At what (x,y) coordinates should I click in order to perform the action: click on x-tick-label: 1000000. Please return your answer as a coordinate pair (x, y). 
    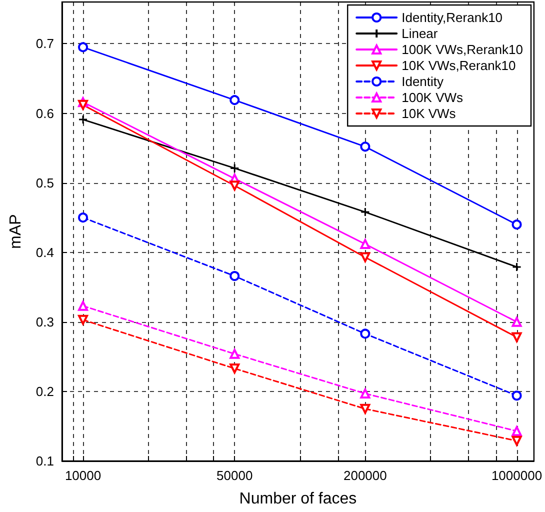
    Looking at the image, I should click on (516, 475).